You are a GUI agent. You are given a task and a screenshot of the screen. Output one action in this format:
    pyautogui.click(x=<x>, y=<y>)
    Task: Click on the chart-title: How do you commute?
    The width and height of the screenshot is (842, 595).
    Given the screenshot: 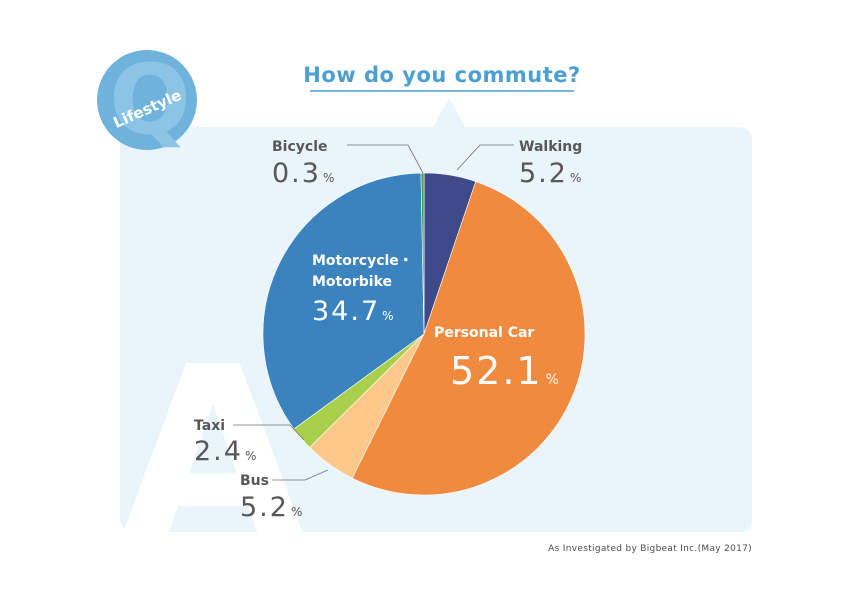 What is the action you would take?
    pyautogui.click(x=441, y=75)
    